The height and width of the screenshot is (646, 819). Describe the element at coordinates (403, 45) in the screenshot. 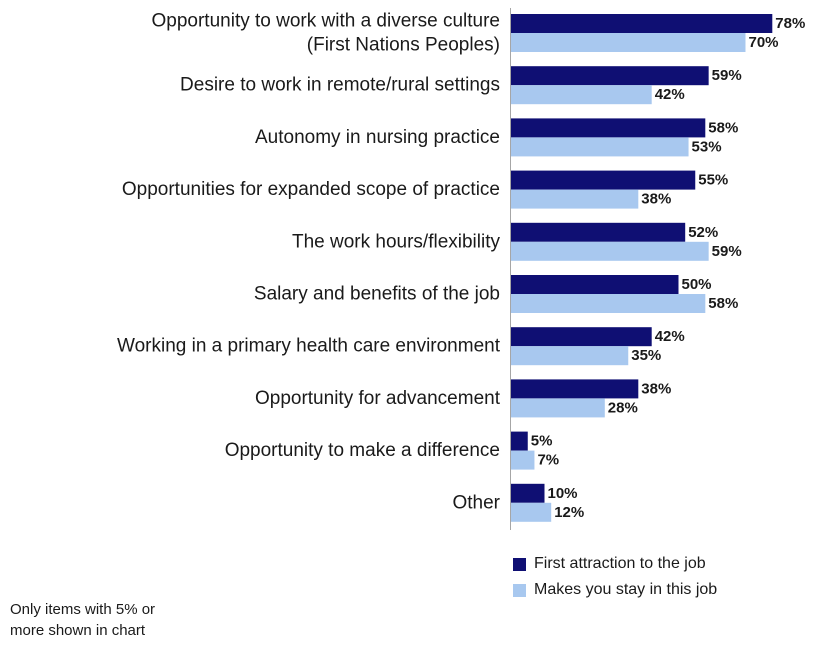

I see `category-label: (First Nations Peoples)` at that location.